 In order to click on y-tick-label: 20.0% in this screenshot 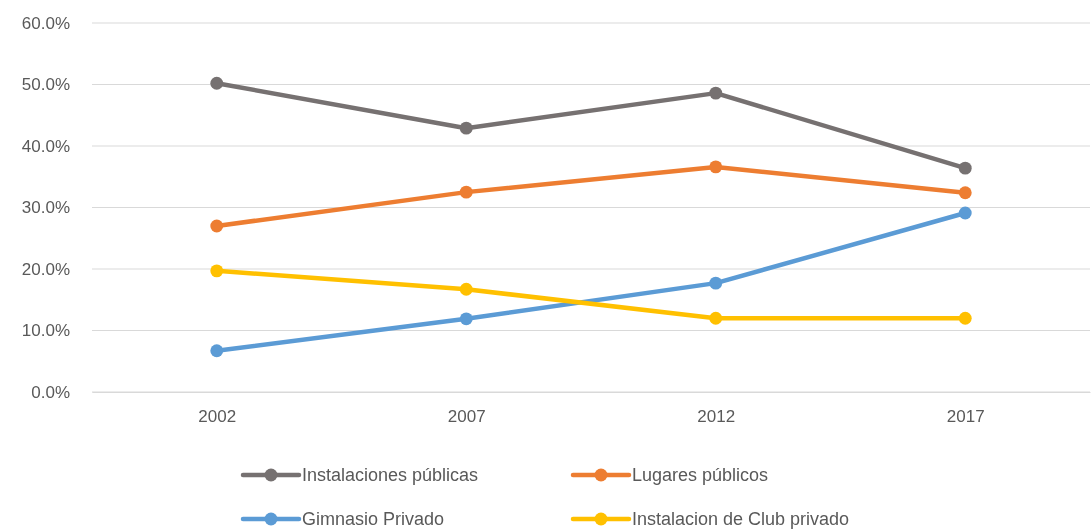, I will do `click(45, 269)`.